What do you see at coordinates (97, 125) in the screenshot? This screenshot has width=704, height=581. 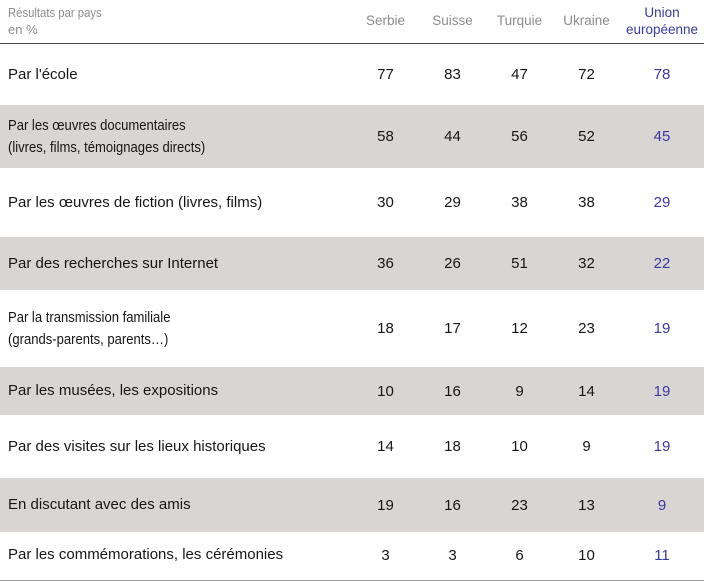 I see `row-label: Par les œuvres documentaires` at bounding box center [97, 125].